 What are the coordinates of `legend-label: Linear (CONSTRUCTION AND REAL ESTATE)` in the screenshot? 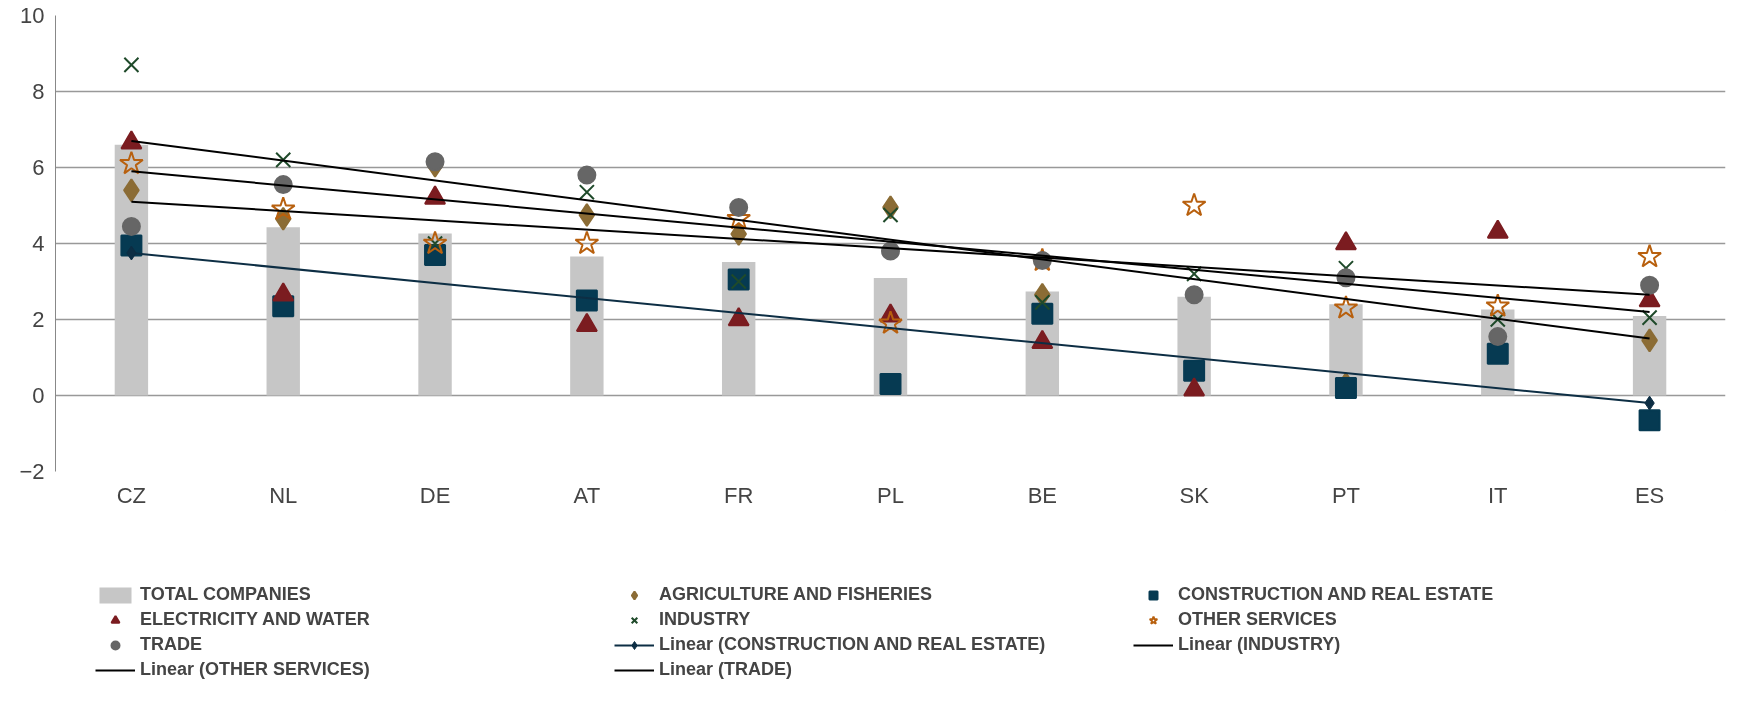 It's located at (853, 644).